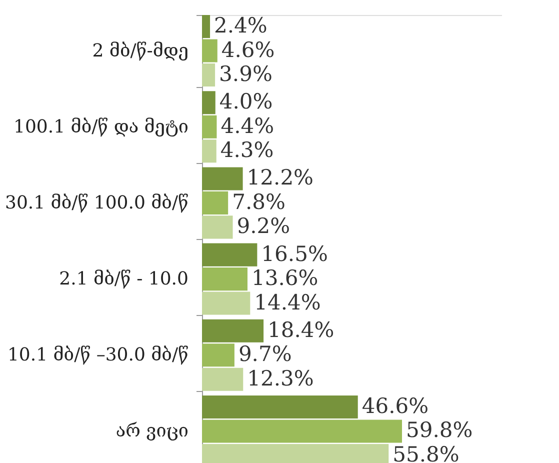 This screenshot has width=559, height=463. Describe the element at coordinates (259, 202) in the screenshot. I see `data-label: 7.8%` at that location.